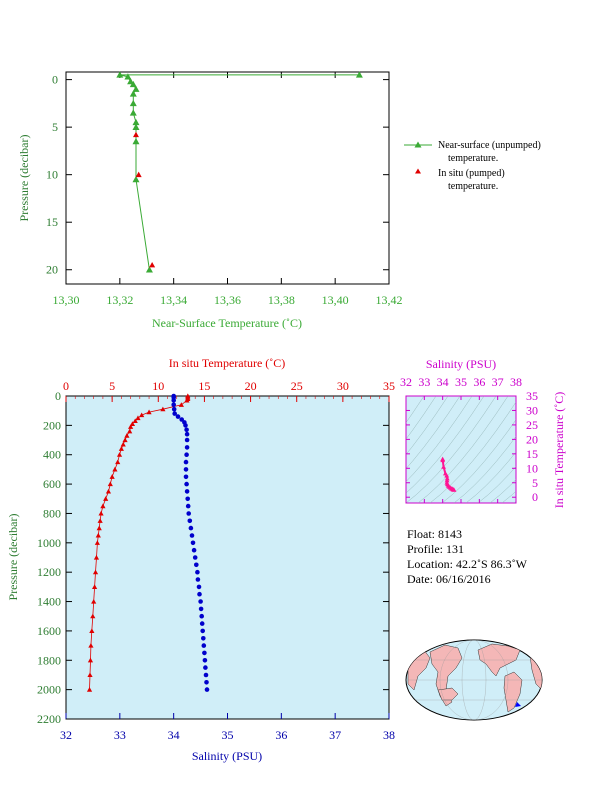  I want to click on near-surface-x-tick-label: 13,34, so click(173, 300).